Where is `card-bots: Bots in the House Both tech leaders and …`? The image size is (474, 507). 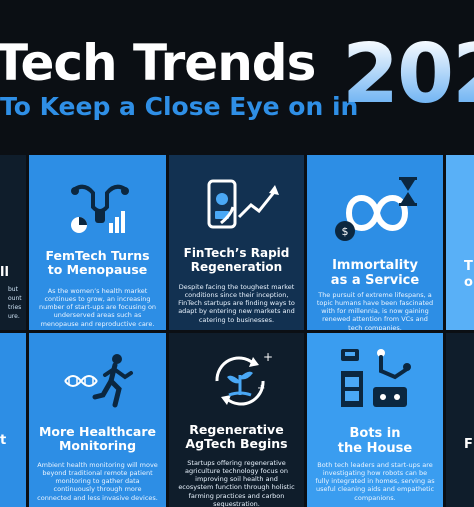 card-bots: Bots in the House Both tech leaders and … is located at coordinates (375, 420).